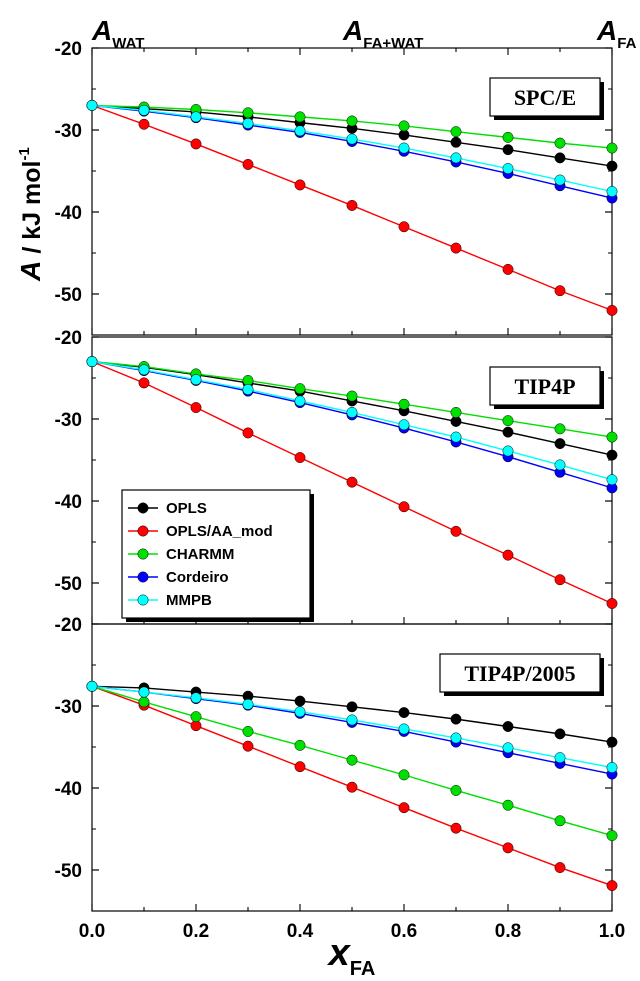 The image size is (640, 981). What do you see at coordinates (30, 271) in the screenshot?
I see `y-axis-label-main: A` at bounding box center [30, 271].